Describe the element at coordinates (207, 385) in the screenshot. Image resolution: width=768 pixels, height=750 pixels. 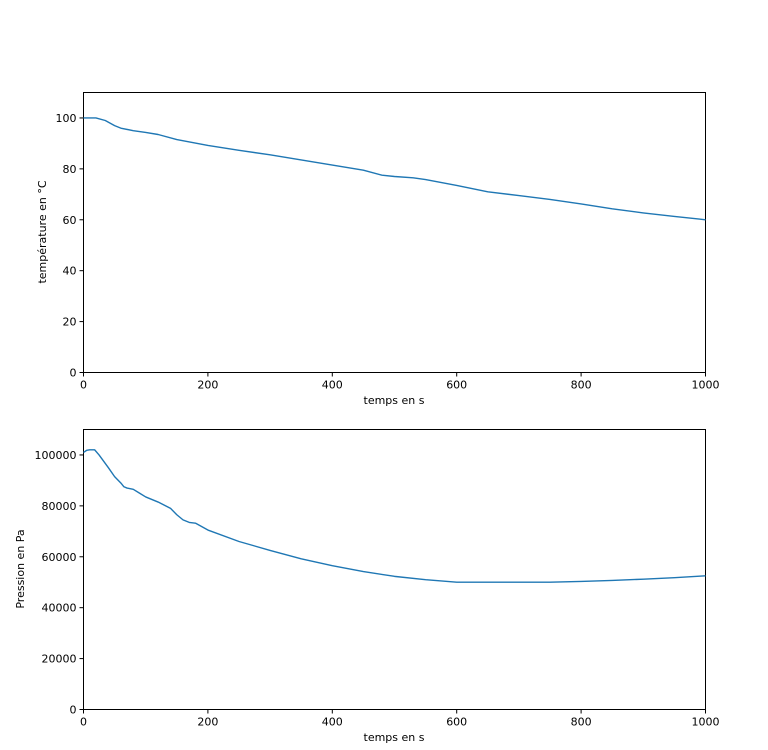
I see `temperature-x-tick-label: 200` at that location.